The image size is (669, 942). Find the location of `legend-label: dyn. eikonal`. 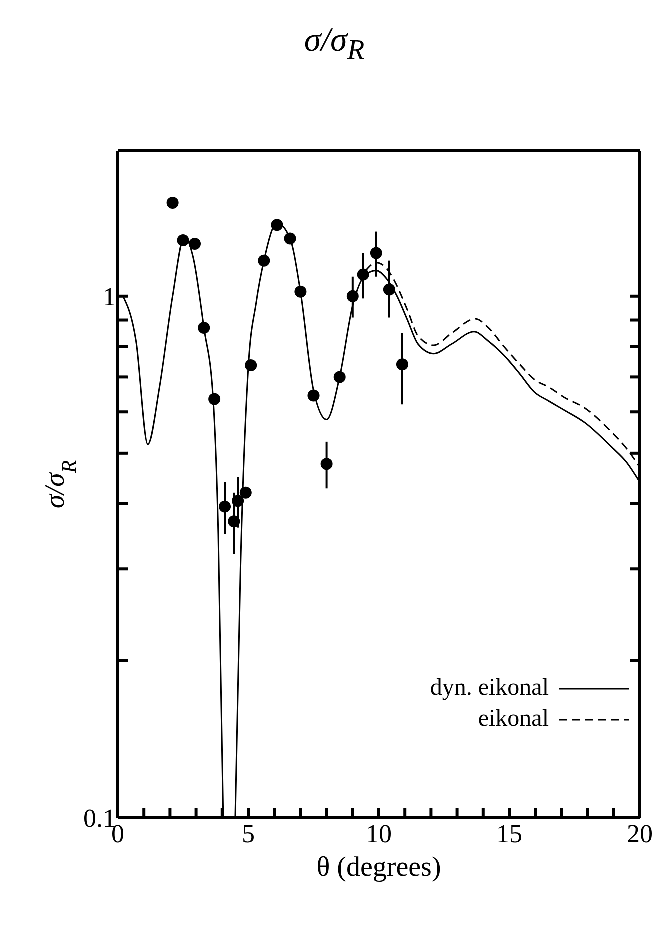

legend-label: dyn. eikonal is located at coordinates (489, 688).